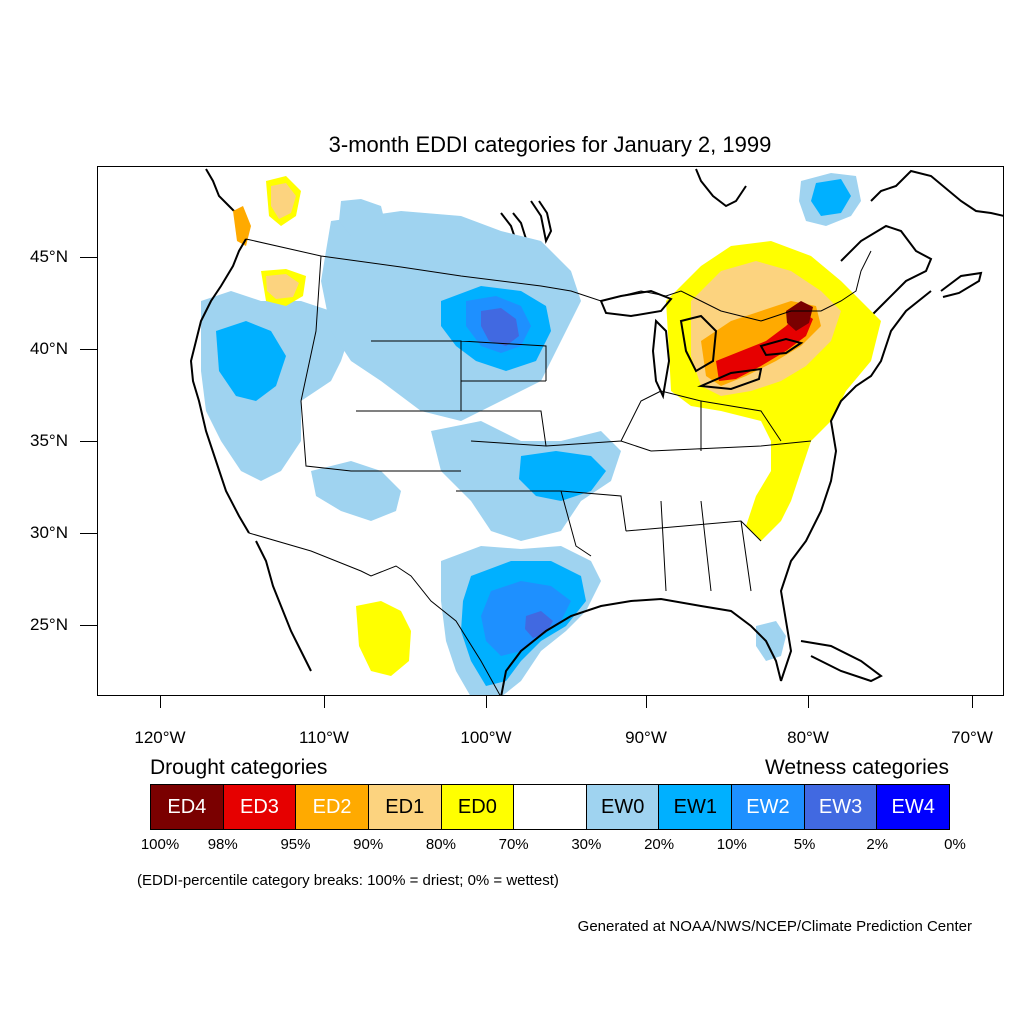 This screenshot has width=1024, height=1024. Describe the element at coordinates (405, 807) in the screenshot. I see `legend-swatch-ed1: ED1` at that location.